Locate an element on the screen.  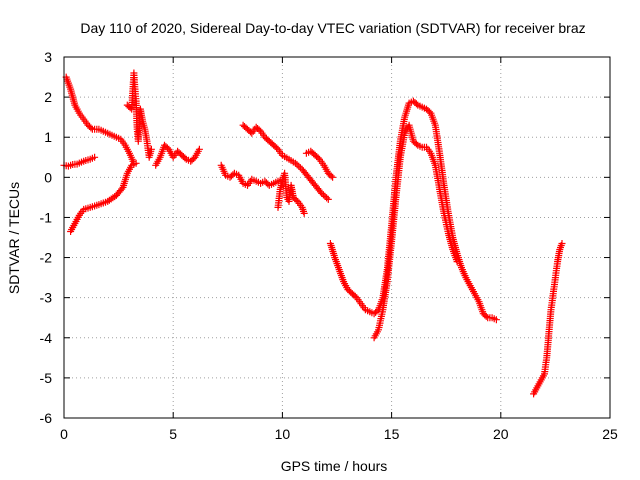
arc-a-point is located at coordinates (95, 157).